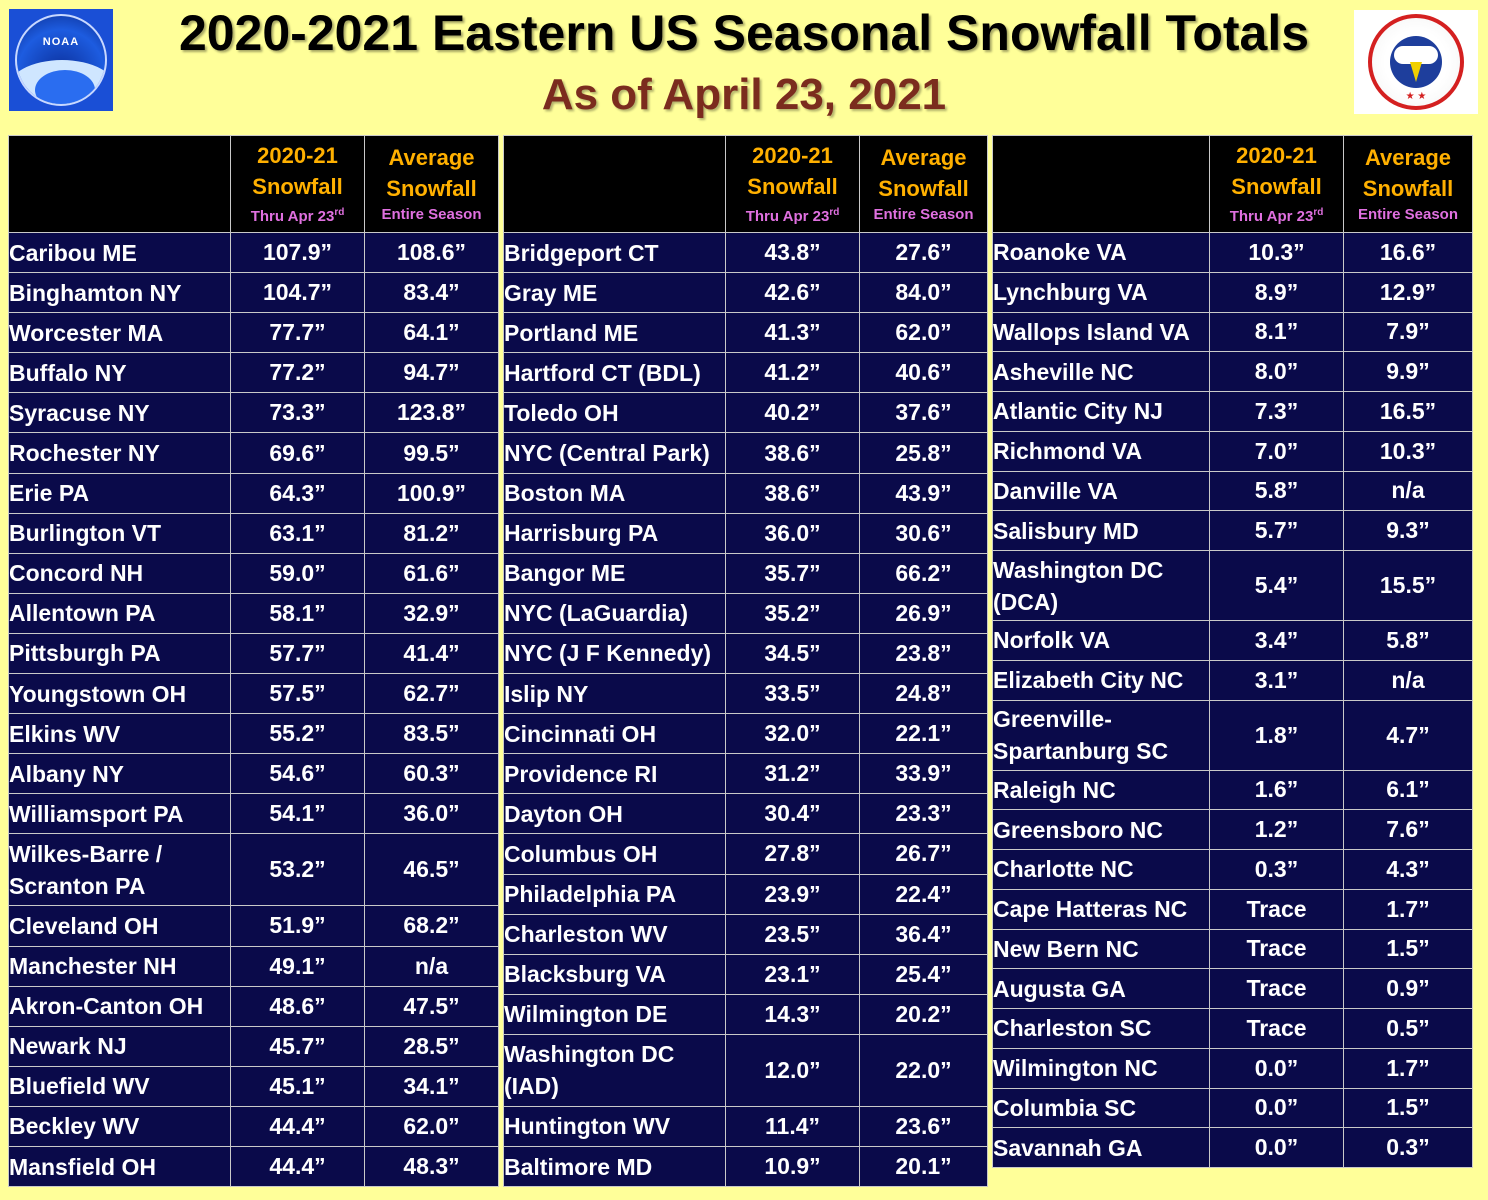  I want to click on current-snowfall-value: 5.8”, so click(1276, 491).